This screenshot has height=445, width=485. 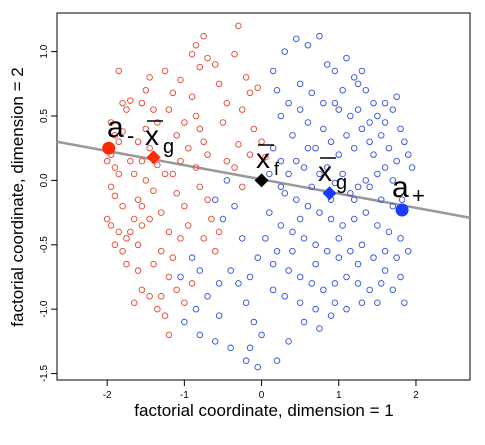 What do you see at coordinates (263, 410) in the screenshot?
I see `x-axis-title: factorial coordinate, dimension = 1` at bounding box center [263, 410].